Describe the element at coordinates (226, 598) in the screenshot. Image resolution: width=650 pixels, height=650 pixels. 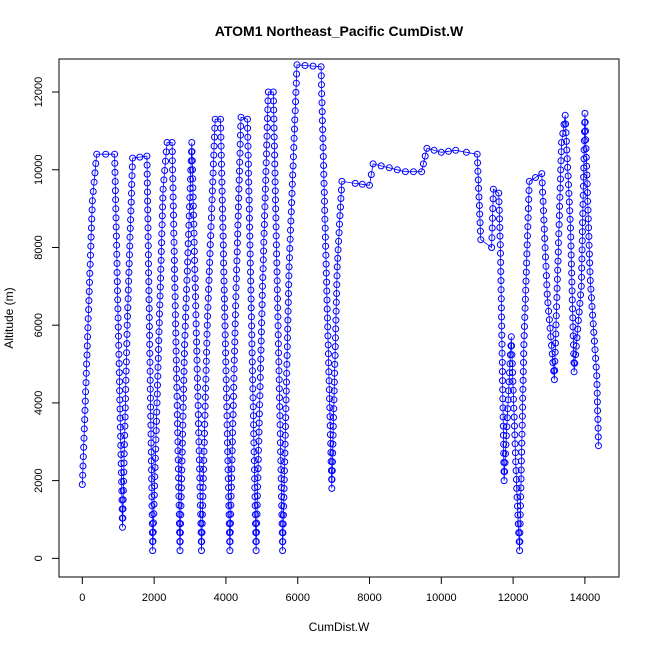
I see `x-tick-label: 4000` at that location.